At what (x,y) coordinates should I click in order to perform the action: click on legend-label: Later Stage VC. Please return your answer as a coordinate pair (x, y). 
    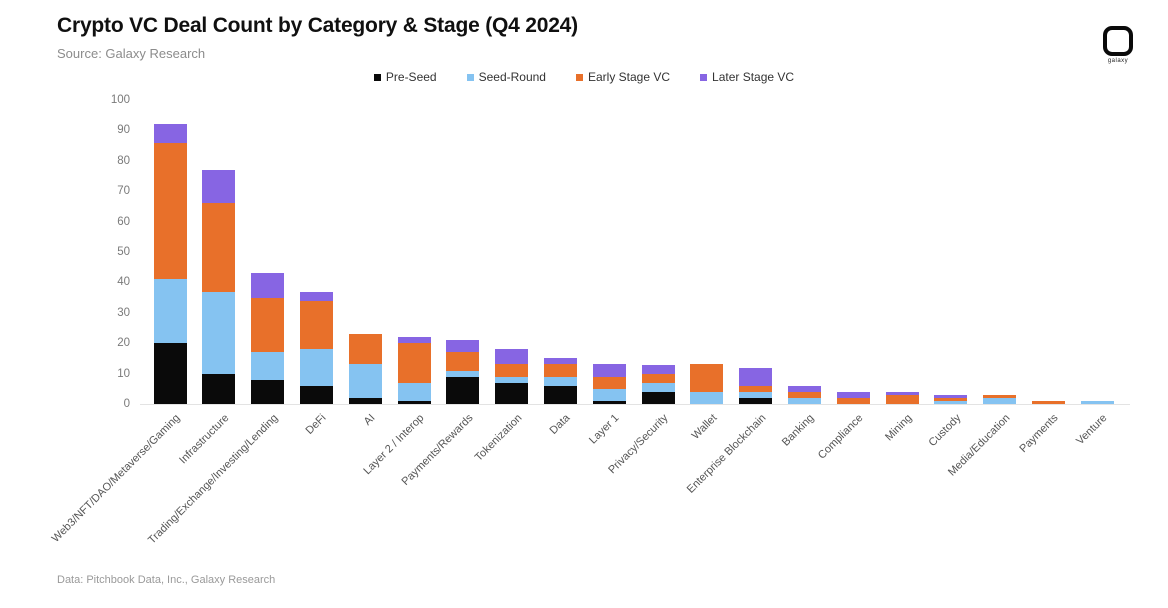
    Looking at the image, I should click on (753, 77).